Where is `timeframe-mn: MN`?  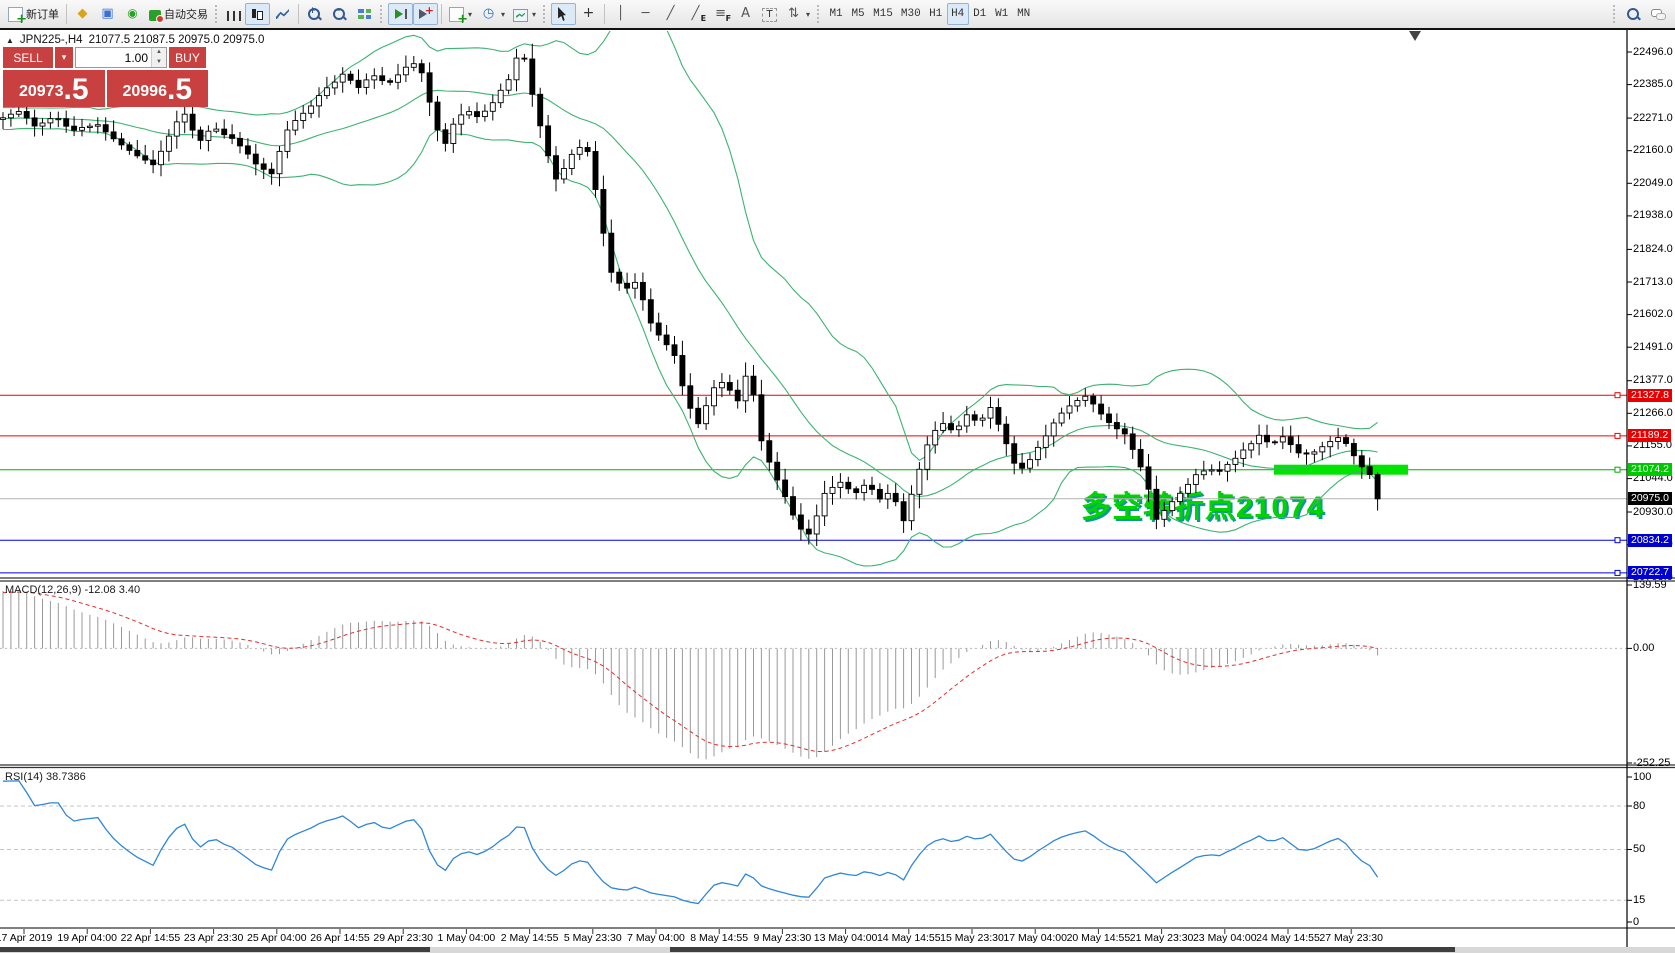
timeframe-mn: MN is located at coordinates (1024, 14).